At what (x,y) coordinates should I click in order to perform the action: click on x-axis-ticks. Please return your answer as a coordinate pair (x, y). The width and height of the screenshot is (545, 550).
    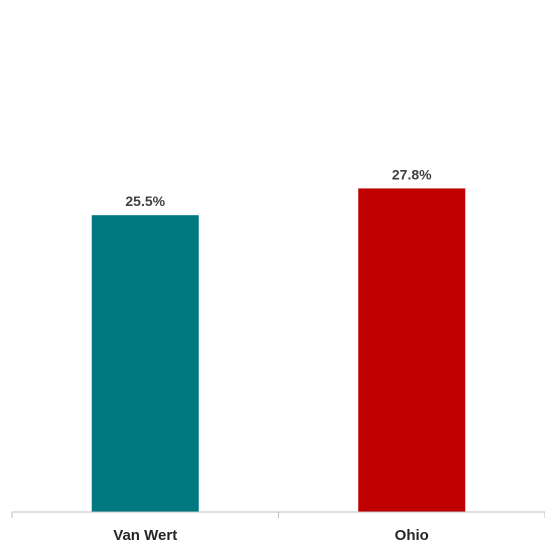
    Looking at the image, I should click on (278, 515).